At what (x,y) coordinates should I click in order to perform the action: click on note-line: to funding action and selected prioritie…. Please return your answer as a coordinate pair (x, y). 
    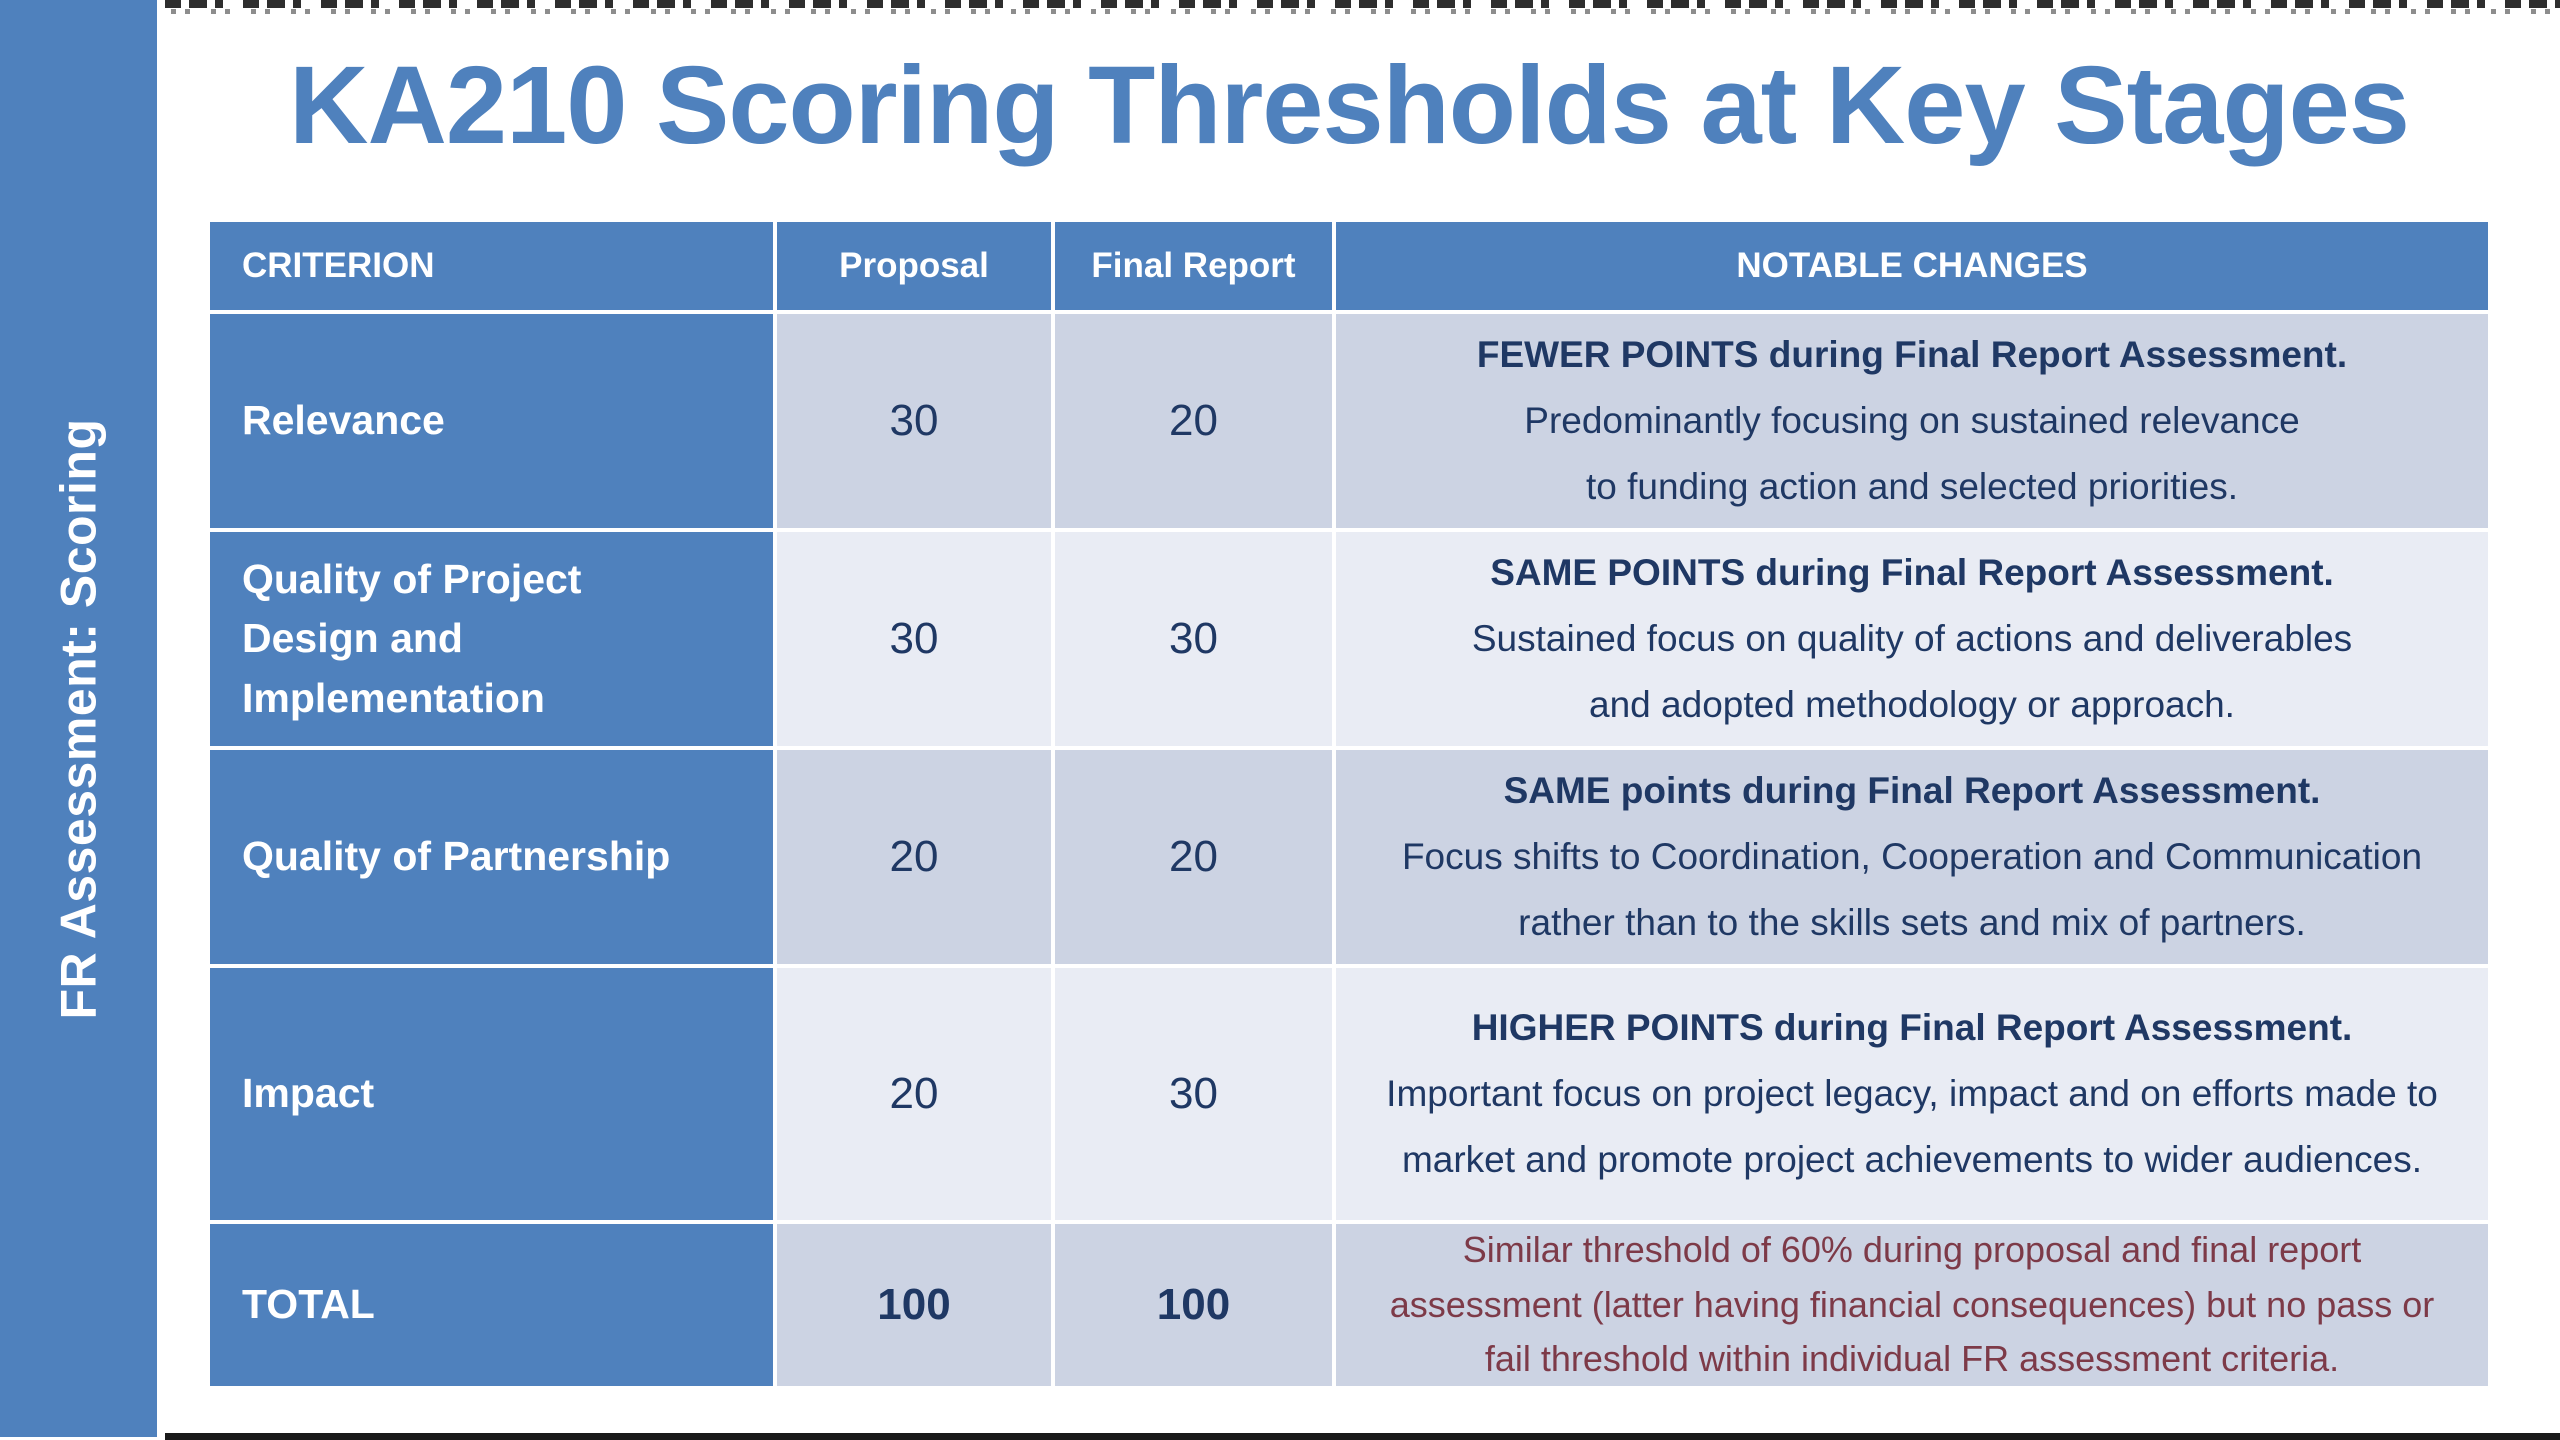
    Looking at the image, I should click on (1912, 486).